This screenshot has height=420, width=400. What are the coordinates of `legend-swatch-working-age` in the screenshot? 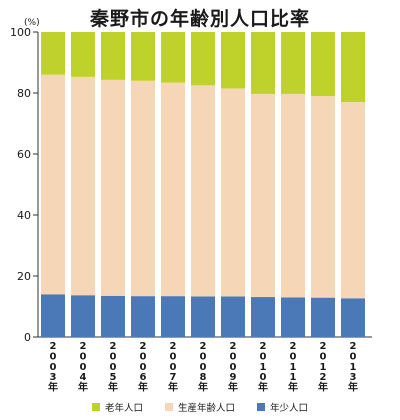 It's located at (168, 407).